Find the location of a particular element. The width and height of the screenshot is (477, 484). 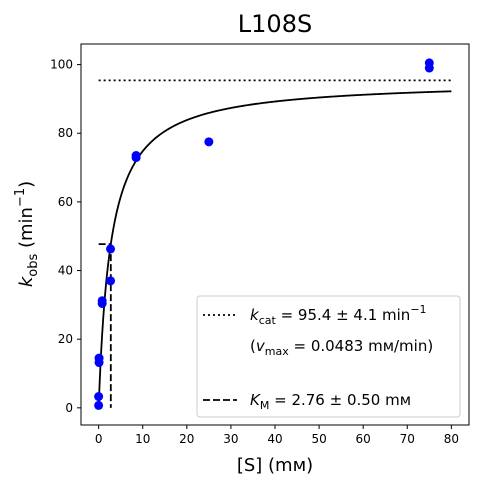

legend-kcat-label: kcat = 95.4 ± 4.1 min−1 is located at coordinates (338, 315).